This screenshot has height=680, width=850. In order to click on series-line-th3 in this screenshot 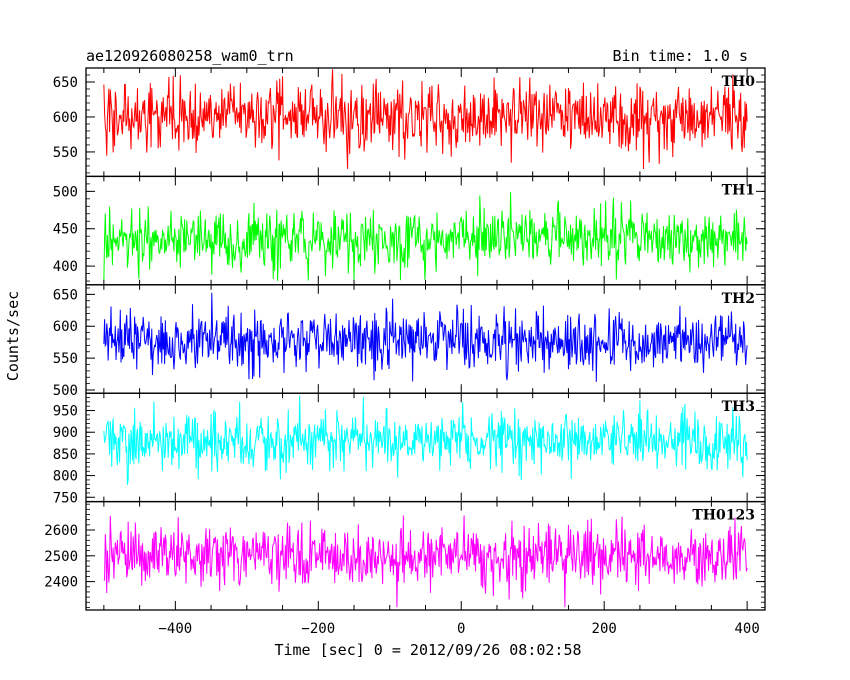, I will do `click(425, 440)`.